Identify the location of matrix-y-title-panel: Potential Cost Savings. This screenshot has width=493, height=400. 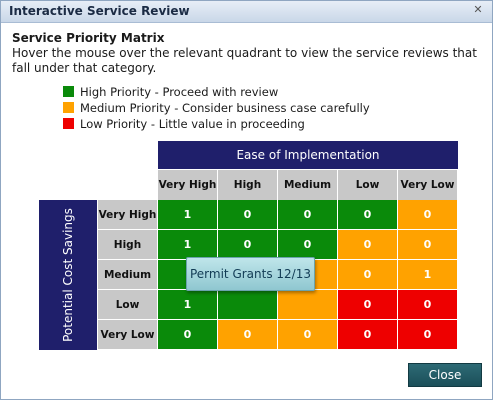
(68, 275).